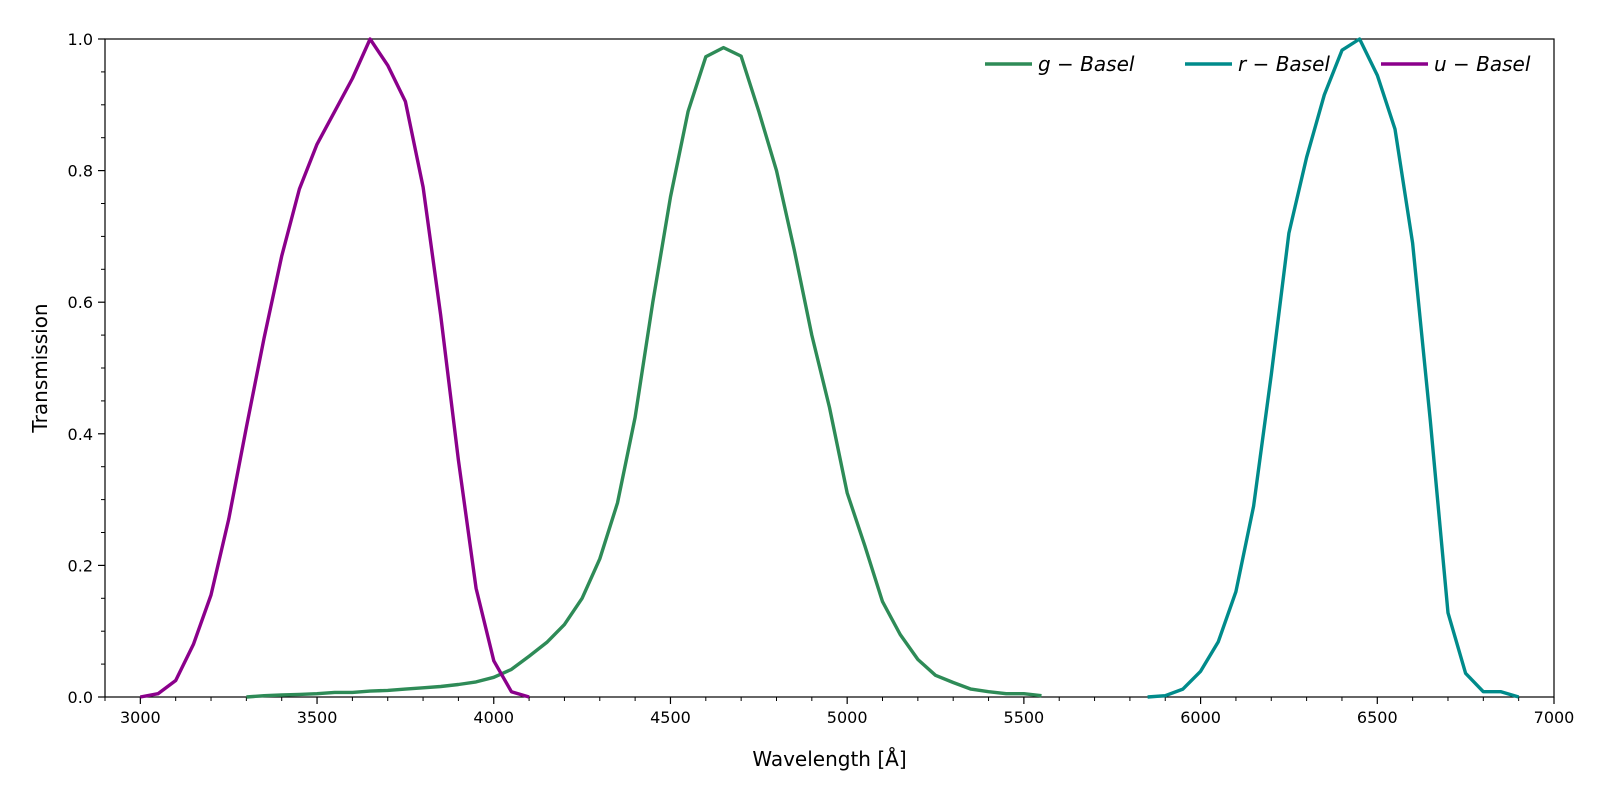 The height and width of the screenshot is (800, 1600). What do you see at coordinates (80, 697) in the screenshot?
I see `y-tick-label: 0.0` at bounding box center [80, 697].